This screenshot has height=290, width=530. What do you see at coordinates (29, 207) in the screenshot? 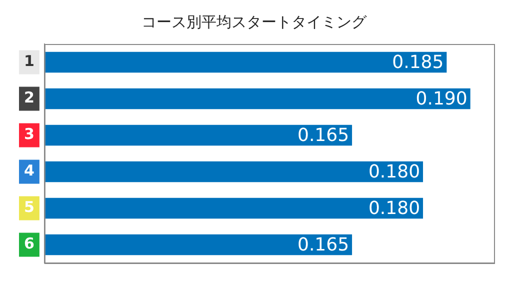
I see `y-tick-label: 5` at bounding box center [29, 207].